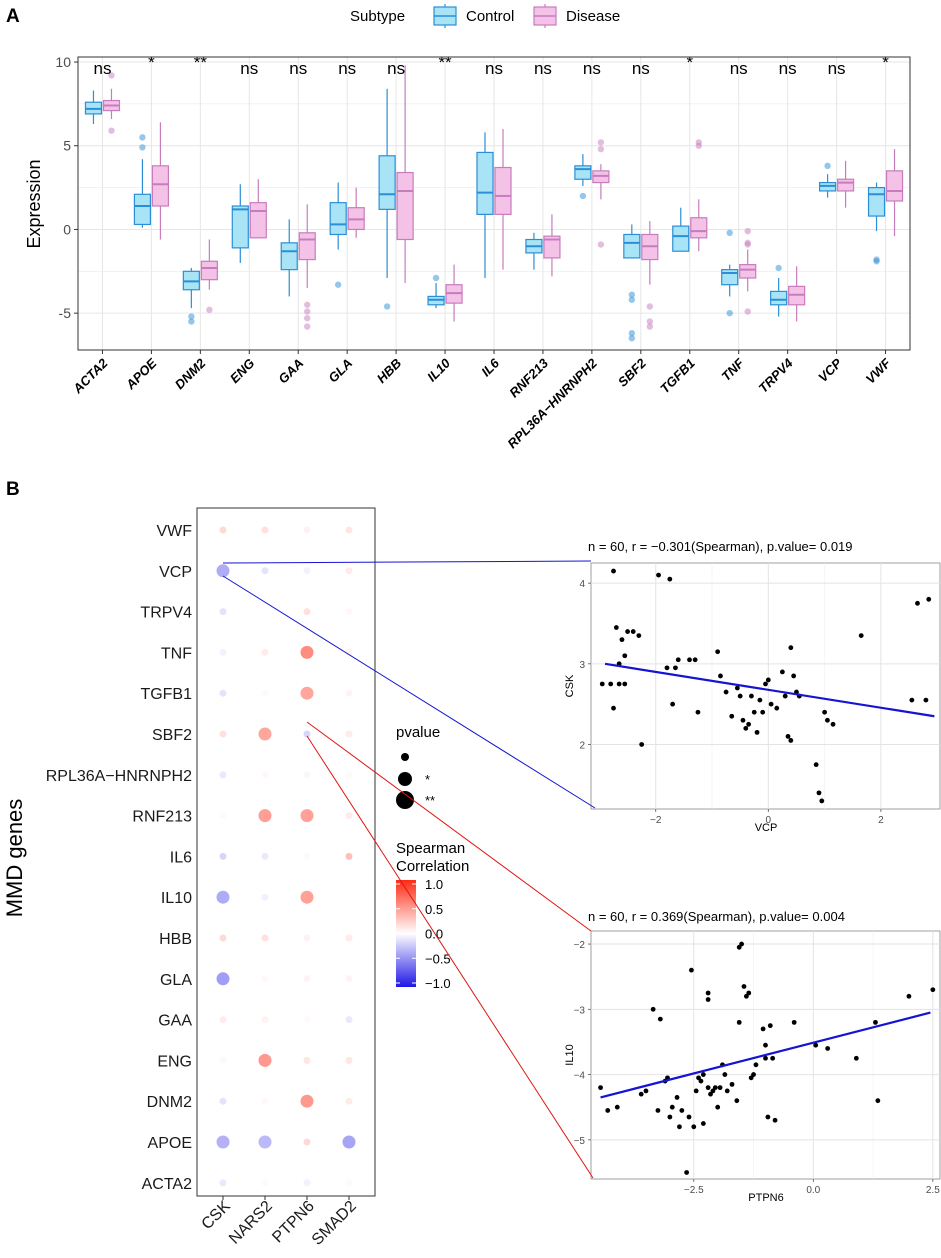 The image size is (941, 1258). What do you see at coordinates (845, 184) in the screenshot?
I see `box-disease-vcp` at bounding box center [845, 184].